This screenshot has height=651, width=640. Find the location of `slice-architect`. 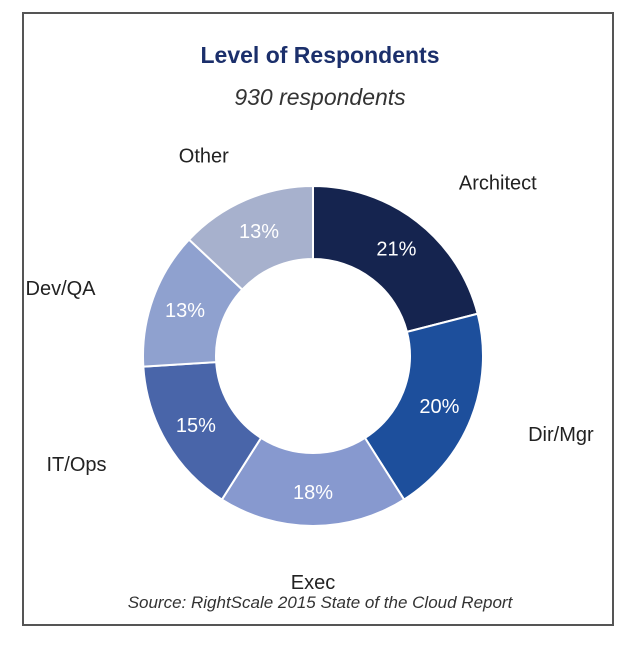

slice-architect is located at coordinates (395, 259).